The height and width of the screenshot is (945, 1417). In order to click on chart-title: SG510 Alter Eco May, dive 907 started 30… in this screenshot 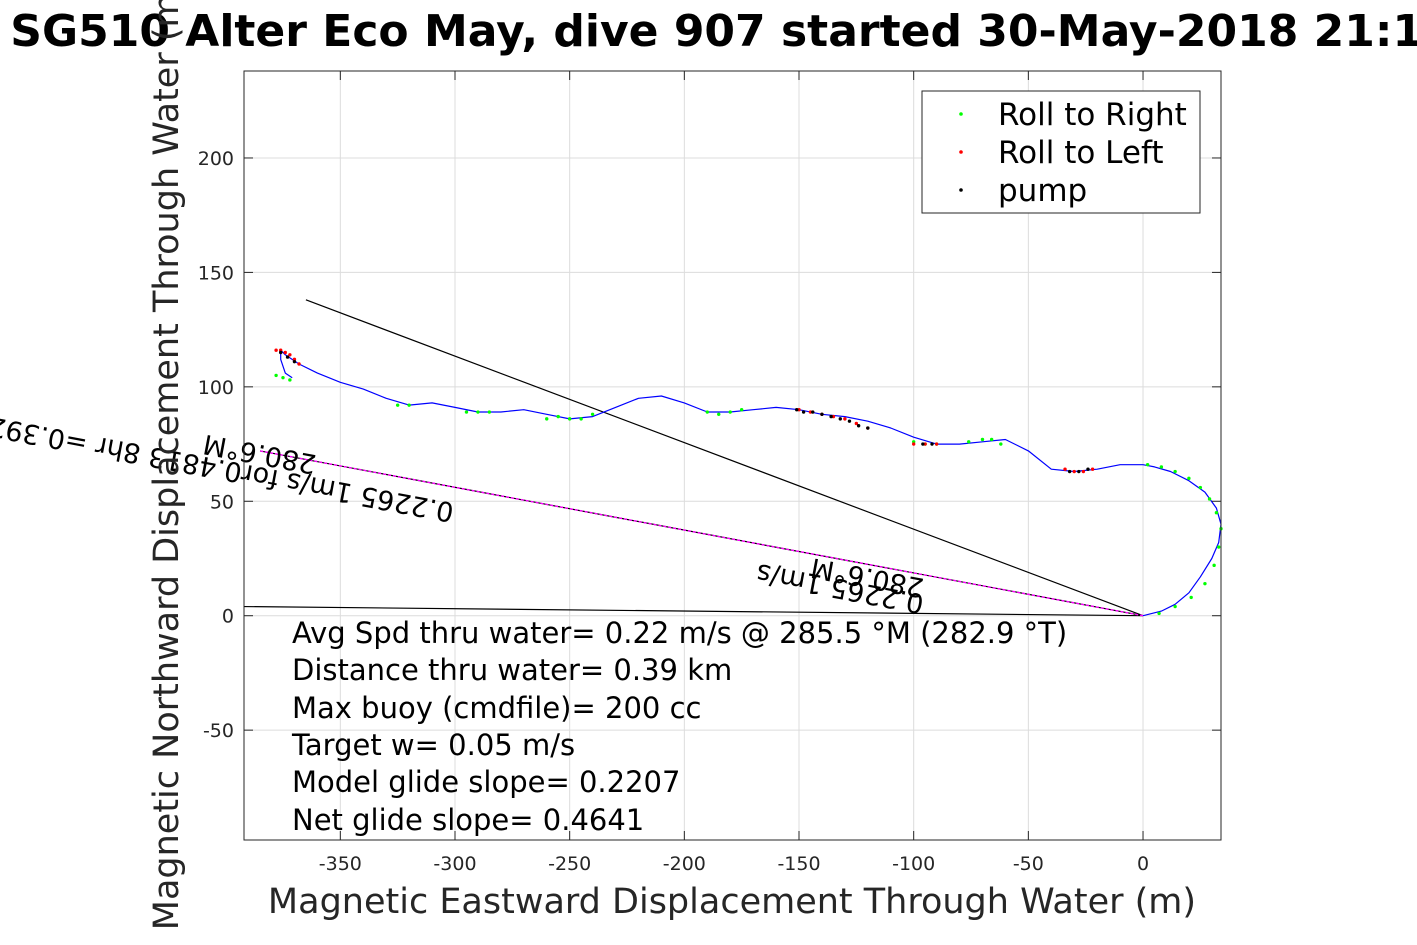, I will do `click(713, 31)`.